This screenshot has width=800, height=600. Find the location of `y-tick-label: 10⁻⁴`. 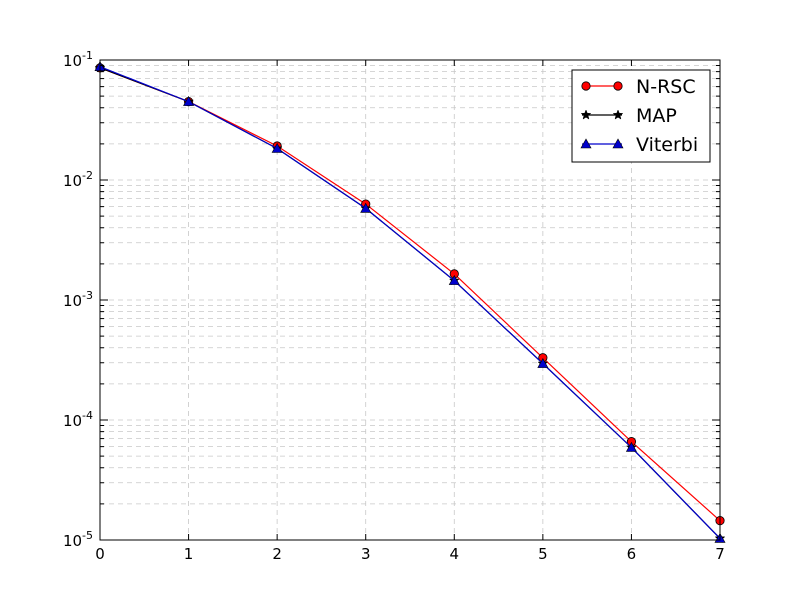

y-tick-label: 10⁻⁴ is located at coordinates (78, 419).